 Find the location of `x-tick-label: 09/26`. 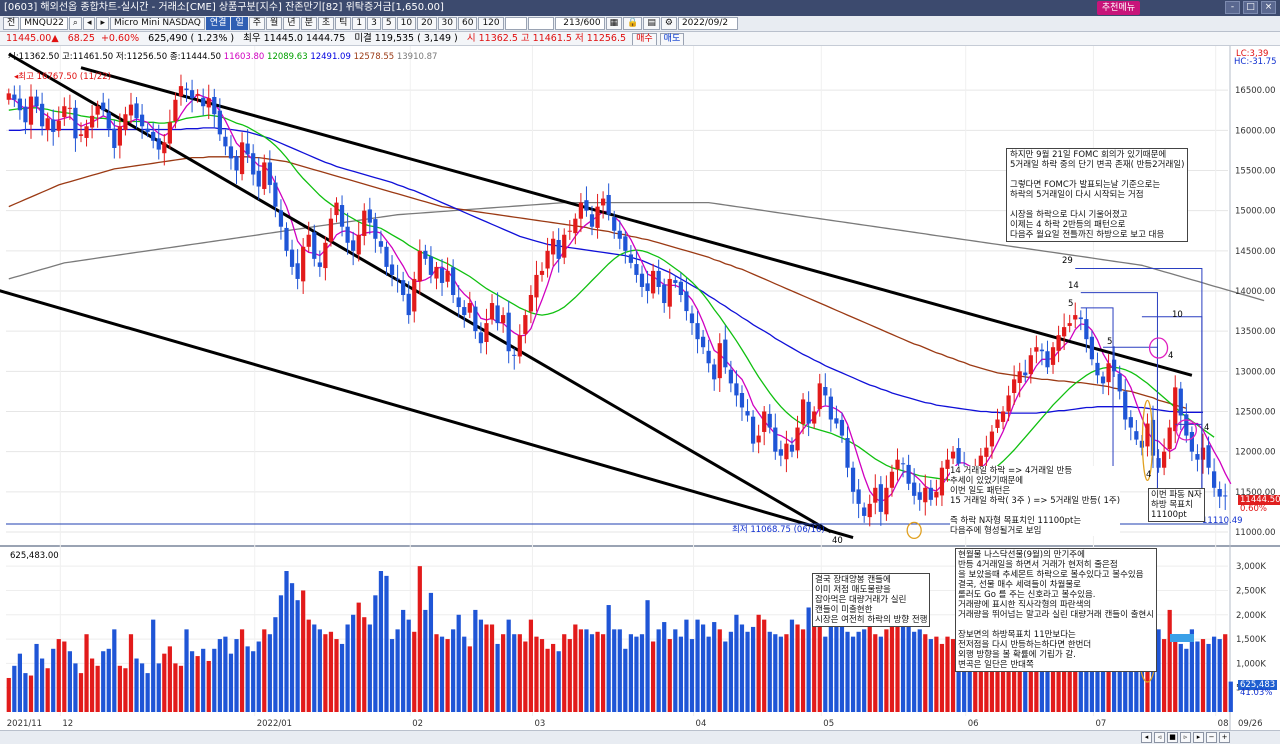

x-tick-label: 09/26 is located at coordinates (1250, 724).